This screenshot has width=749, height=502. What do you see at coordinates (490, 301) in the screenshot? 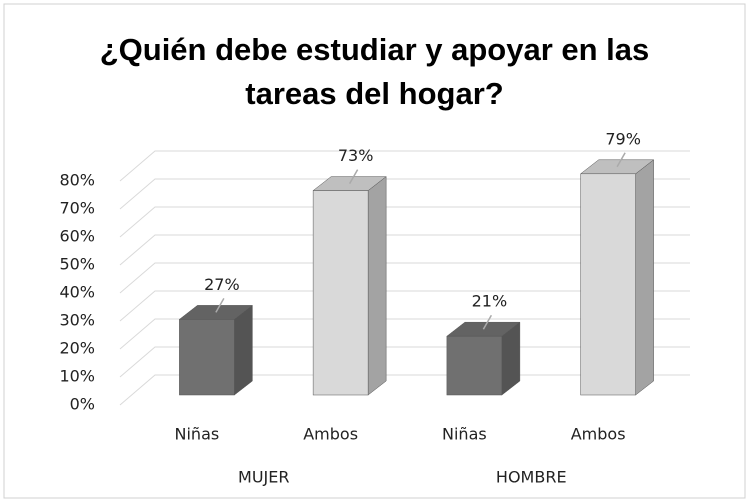
I see `value-label: 21%` at bounding box center [490, 301].